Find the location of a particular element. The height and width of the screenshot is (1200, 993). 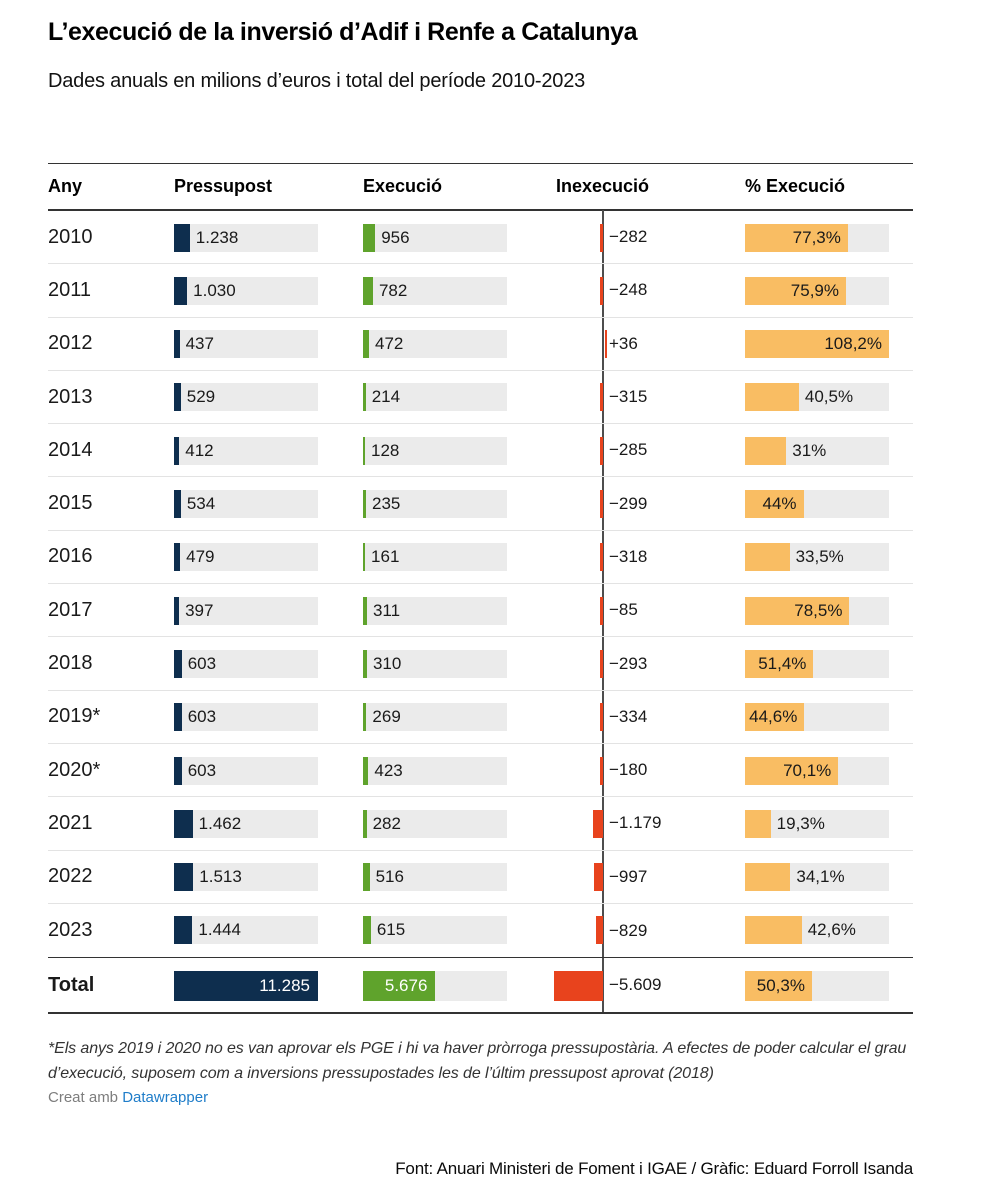

execucio-cell: 782 is located at coordinates (435, 290).